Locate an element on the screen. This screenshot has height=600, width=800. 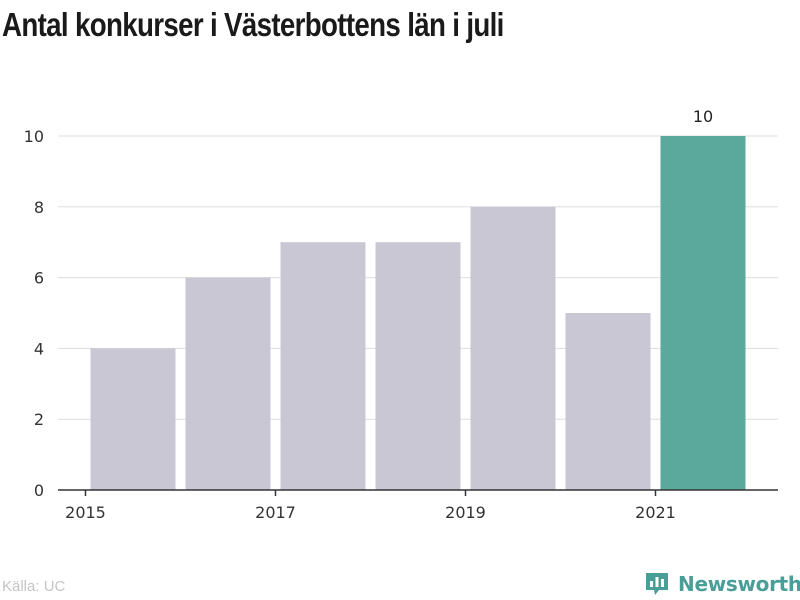
y-tick-label: 6 is located at coordinates (39, 278).